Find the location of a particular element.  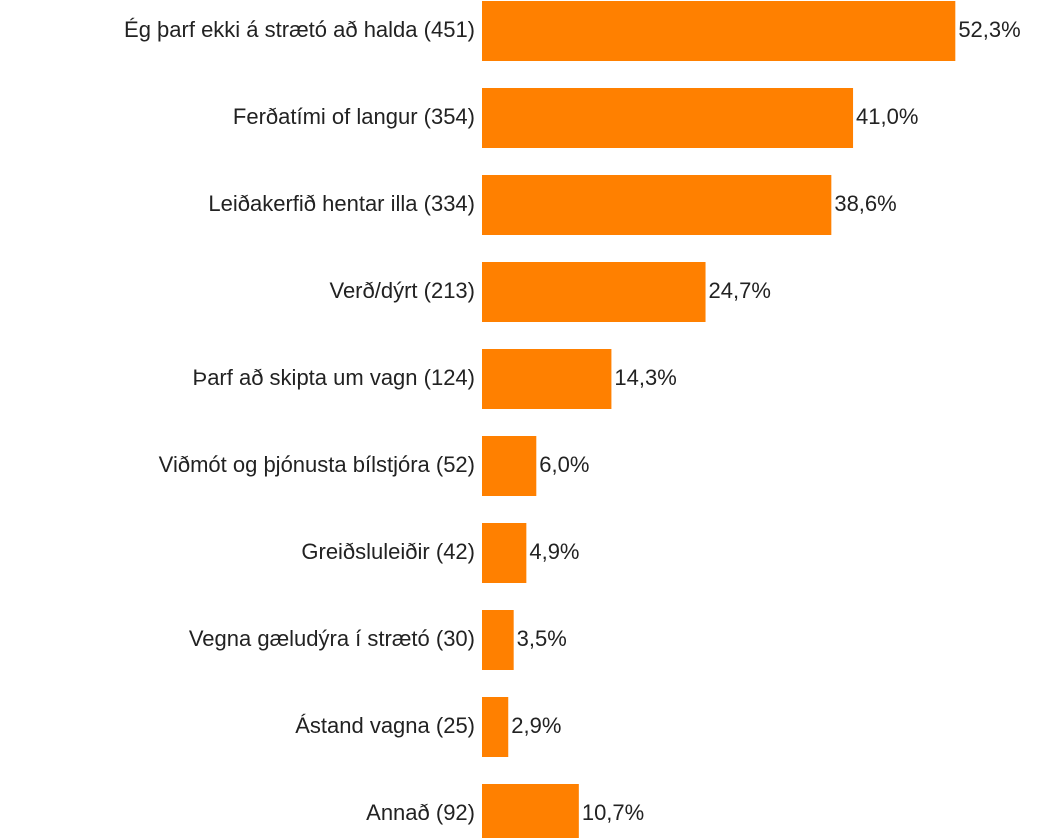

value-label: 52,3% is located at coordinates (989, 29).